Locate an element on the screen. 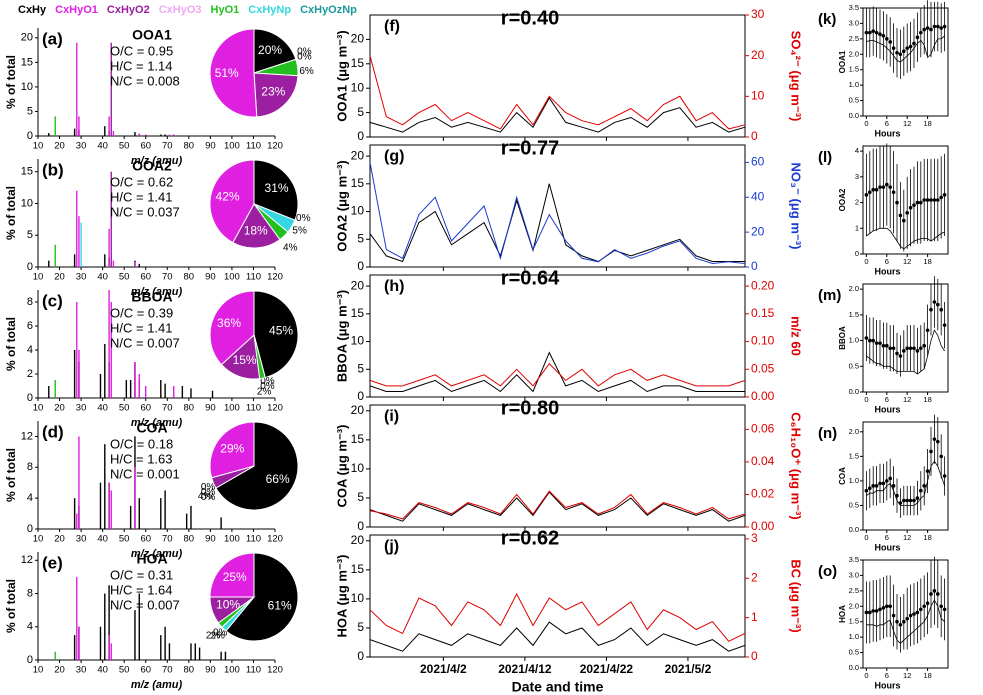 Image resolution: width=983 pixels, height=695 pixels. ratio-label: N/C = 0.001 is located at coordinates (145, 473).